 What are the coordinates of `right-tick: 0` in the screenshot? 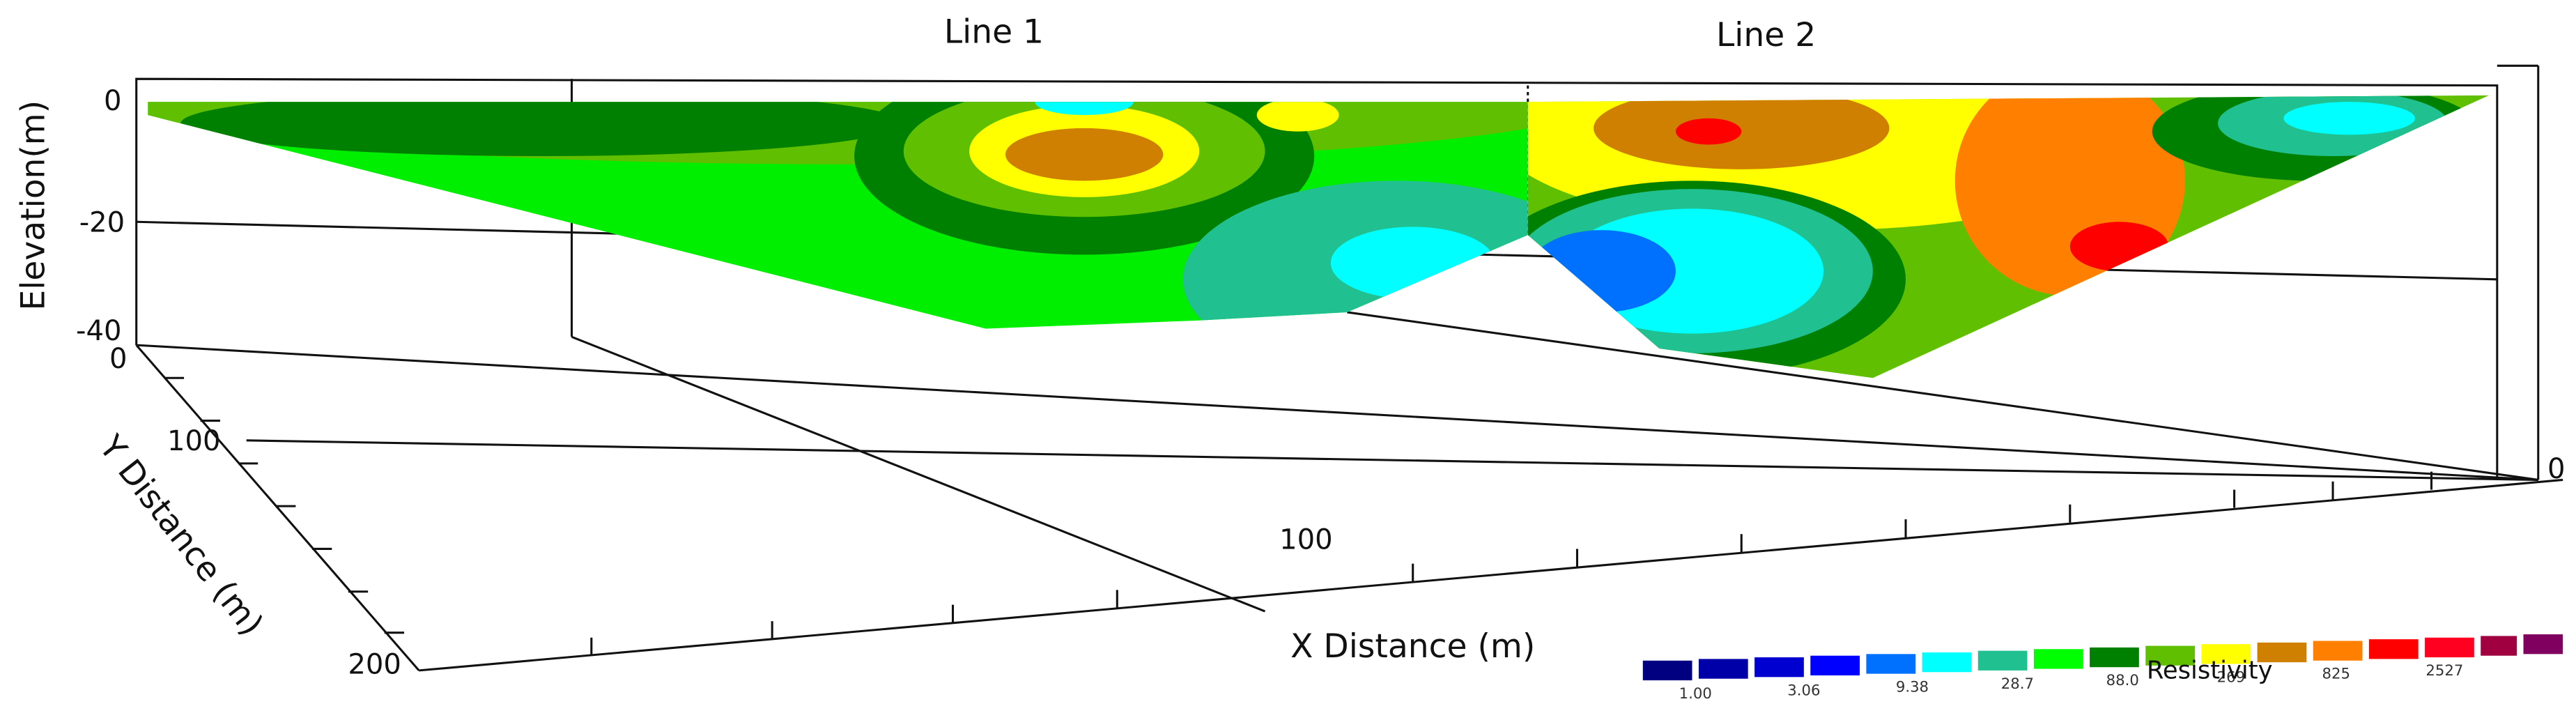 It's located at (2556, 469).